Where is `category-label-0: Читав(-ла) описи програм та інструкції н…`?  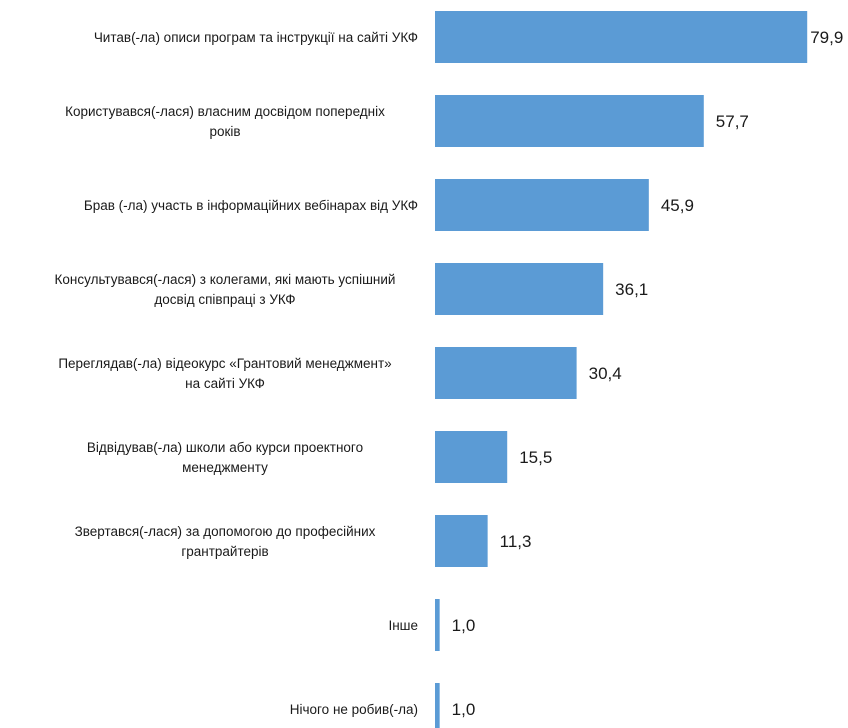
category-label-0: Читав(-ла) описи програм та інструкції н… is located at coordinates (256, 37).